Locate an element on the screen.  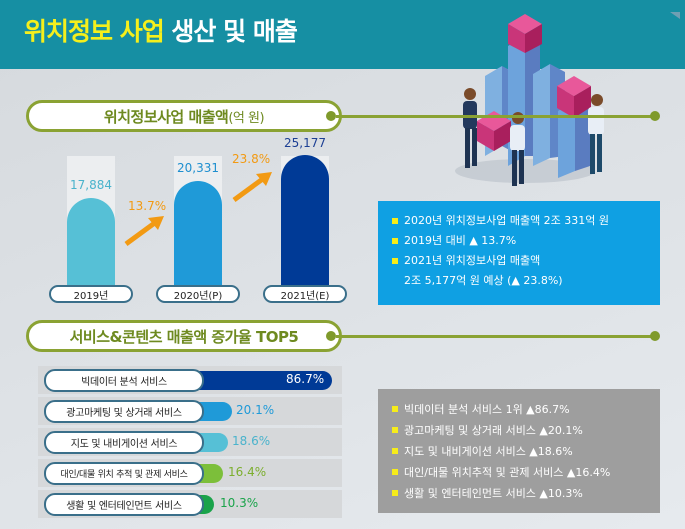
bar-chart-people-illustration is located at coordinates (529, 100).